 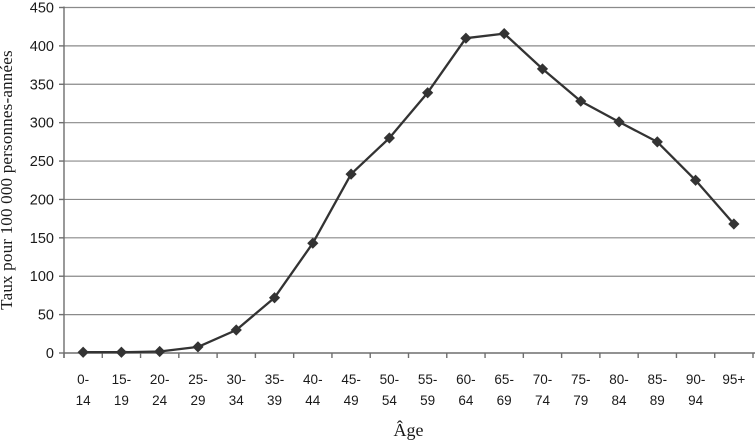 What do you see at coordinates (428, 379) in the screenshot?
I see `x-tick-label-line1: 55-` at bounding box center [428, 379].